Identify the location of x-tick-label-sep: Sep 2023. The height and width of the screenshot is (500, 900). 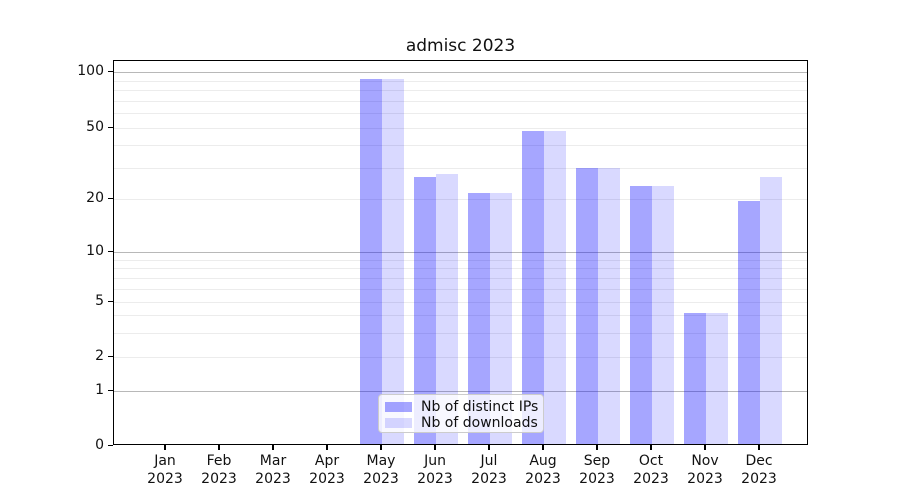
(597, 470).